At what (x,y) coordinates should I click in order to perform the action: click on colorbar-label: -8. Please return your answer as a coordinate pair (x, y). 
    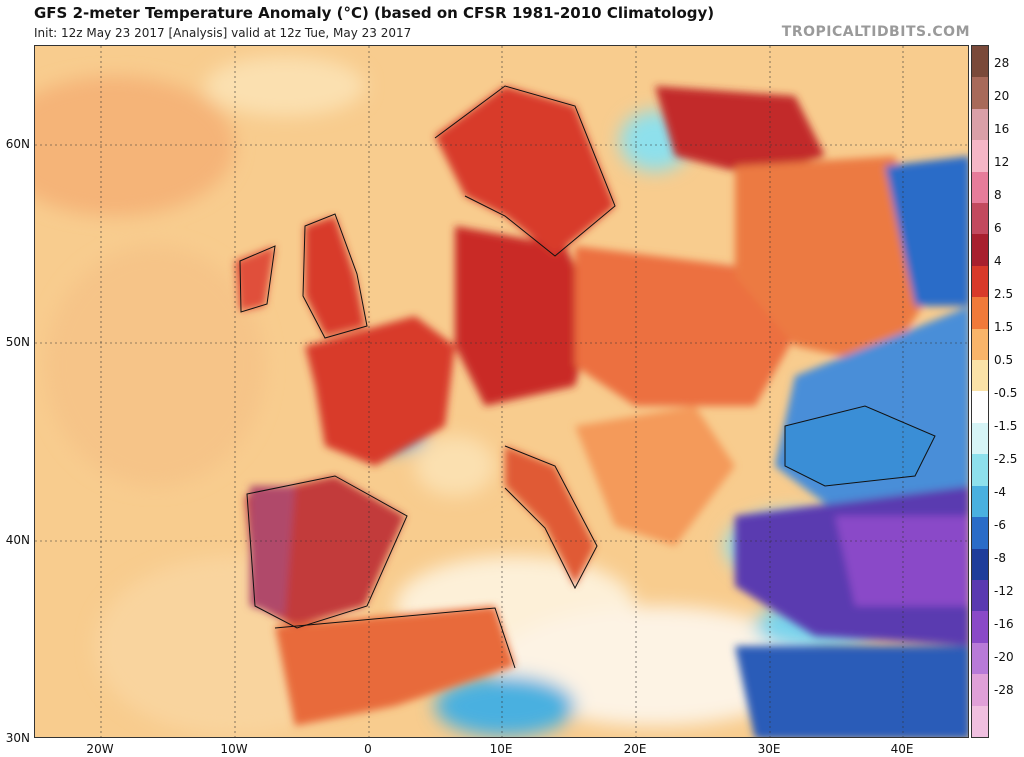
    Looking at the image, I should click on (1000, 558).